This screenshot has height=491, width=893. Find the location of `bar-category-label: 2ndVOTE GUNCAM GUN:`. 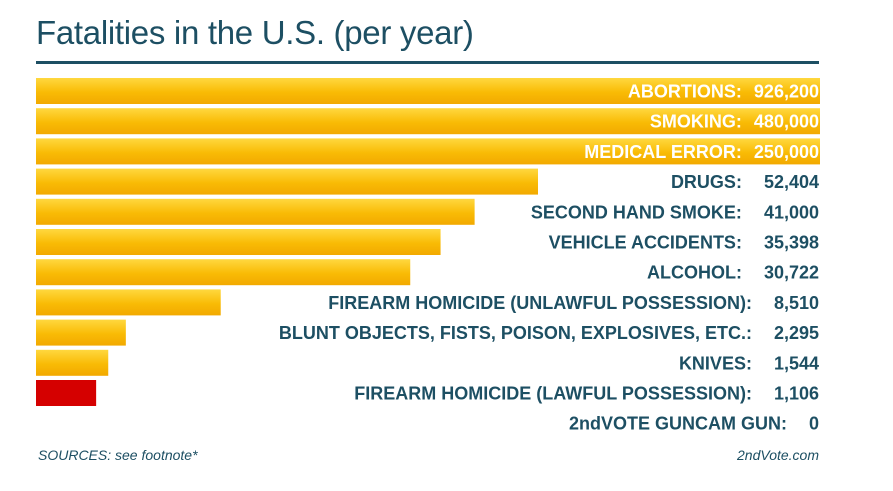

bar-category-label: 2ndVOTE GUNCAM GUN: is located at coordinates (678, 424).